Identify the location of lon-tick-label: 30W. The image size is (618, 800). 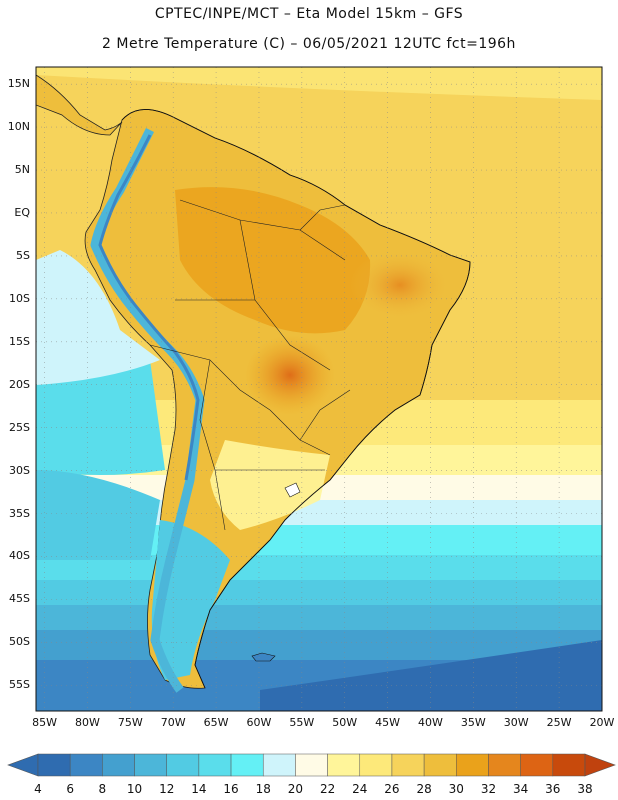
(516, 722).